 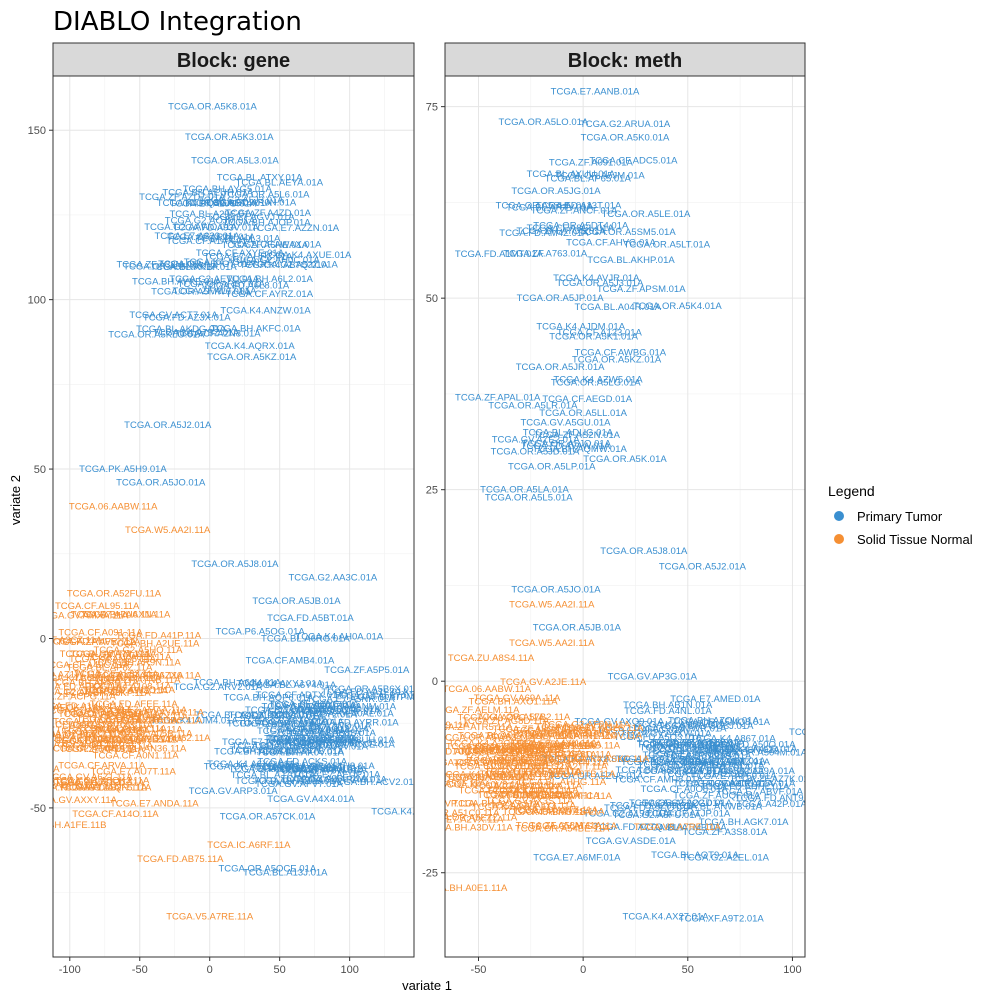 I want to click on point-label: TCGA.OR.A52FU.11A, so click(x=114, y=594).